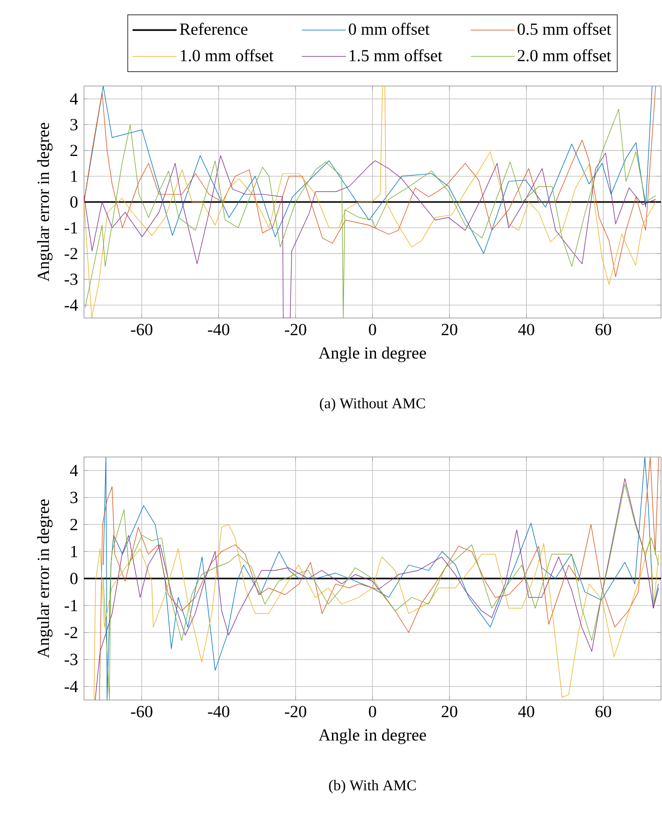 Image resolution: width=662 pixels, height=814 pixels. I want to click on legend-label: 0 mm offset, so click(389, 28).